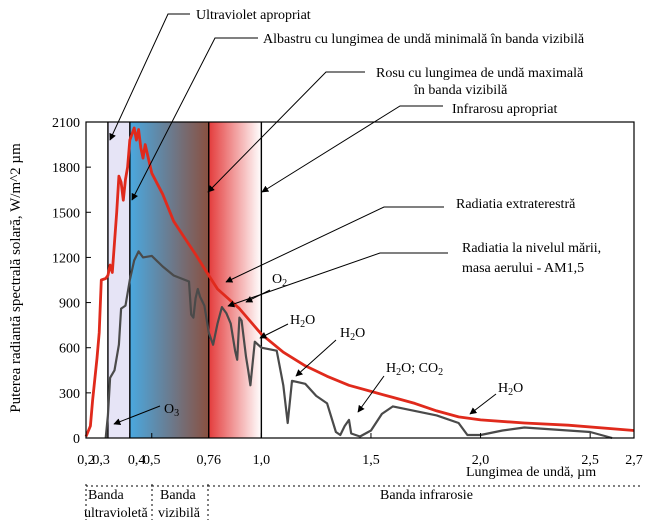 This screenshot has width=666, height=524. I want to click on ir-proximal-leader, so click(352, 149).